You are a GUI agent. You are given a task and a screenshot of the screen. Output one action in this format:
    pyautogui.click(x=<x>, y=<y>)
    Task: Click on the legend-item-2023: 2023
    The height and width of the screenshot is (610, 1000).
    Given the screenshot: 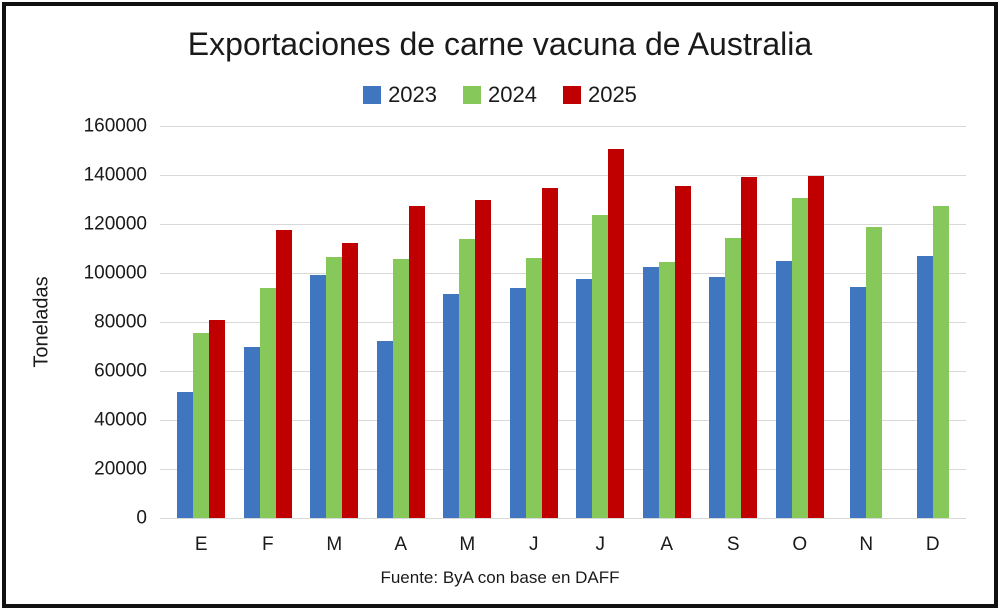 What is the action you would take?
    pyautogui.click(x=400, y=95)
    